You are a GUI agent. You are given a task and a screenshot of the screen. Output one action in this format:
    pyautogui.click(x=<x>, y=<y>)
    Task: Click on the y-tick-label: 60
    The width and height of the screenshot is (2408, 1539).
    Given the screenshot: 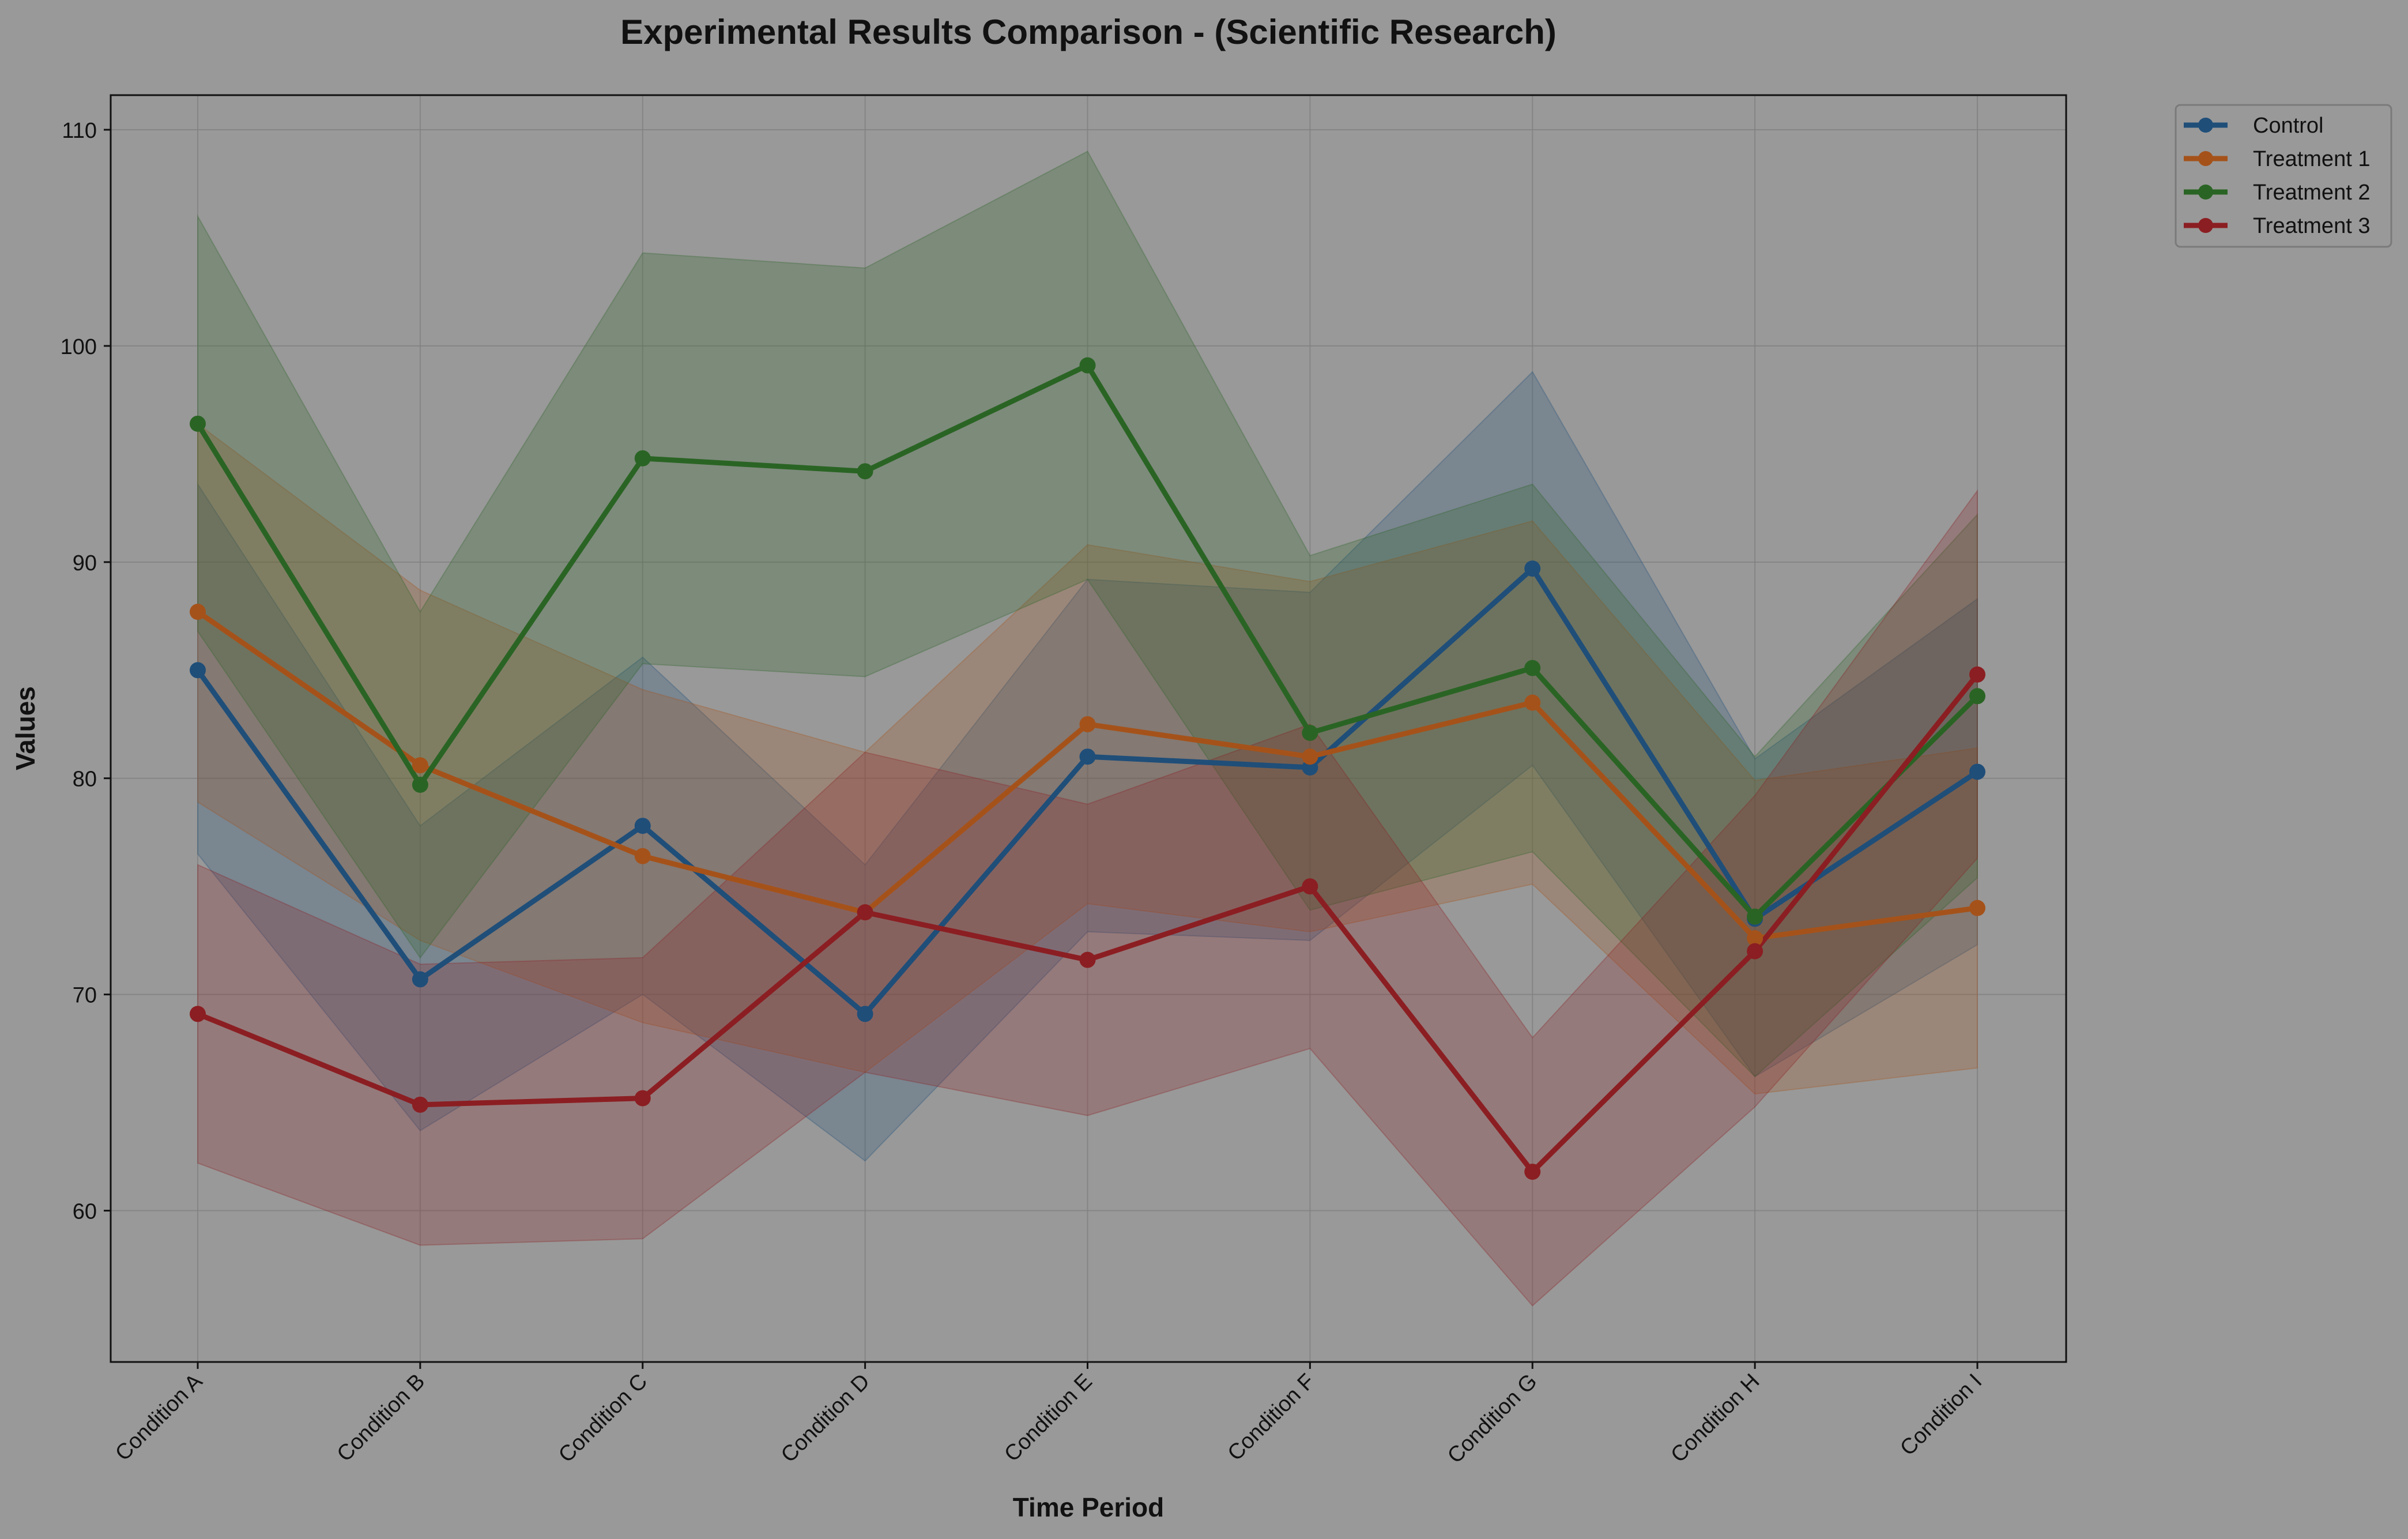 What is the action you would take?
    pyautogui.click(x=85, y=1212)
    